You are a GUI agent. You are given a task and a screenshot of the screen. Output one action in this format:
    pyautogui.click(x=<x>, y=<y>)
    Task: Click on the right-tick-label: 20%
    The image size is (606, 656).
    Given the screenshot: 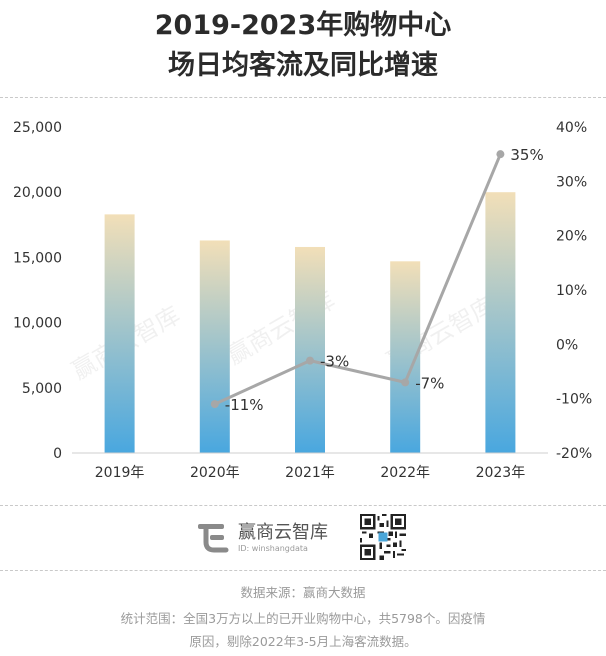 What is the action you would take?
    pyautogui.click(x=571, y=237)
    